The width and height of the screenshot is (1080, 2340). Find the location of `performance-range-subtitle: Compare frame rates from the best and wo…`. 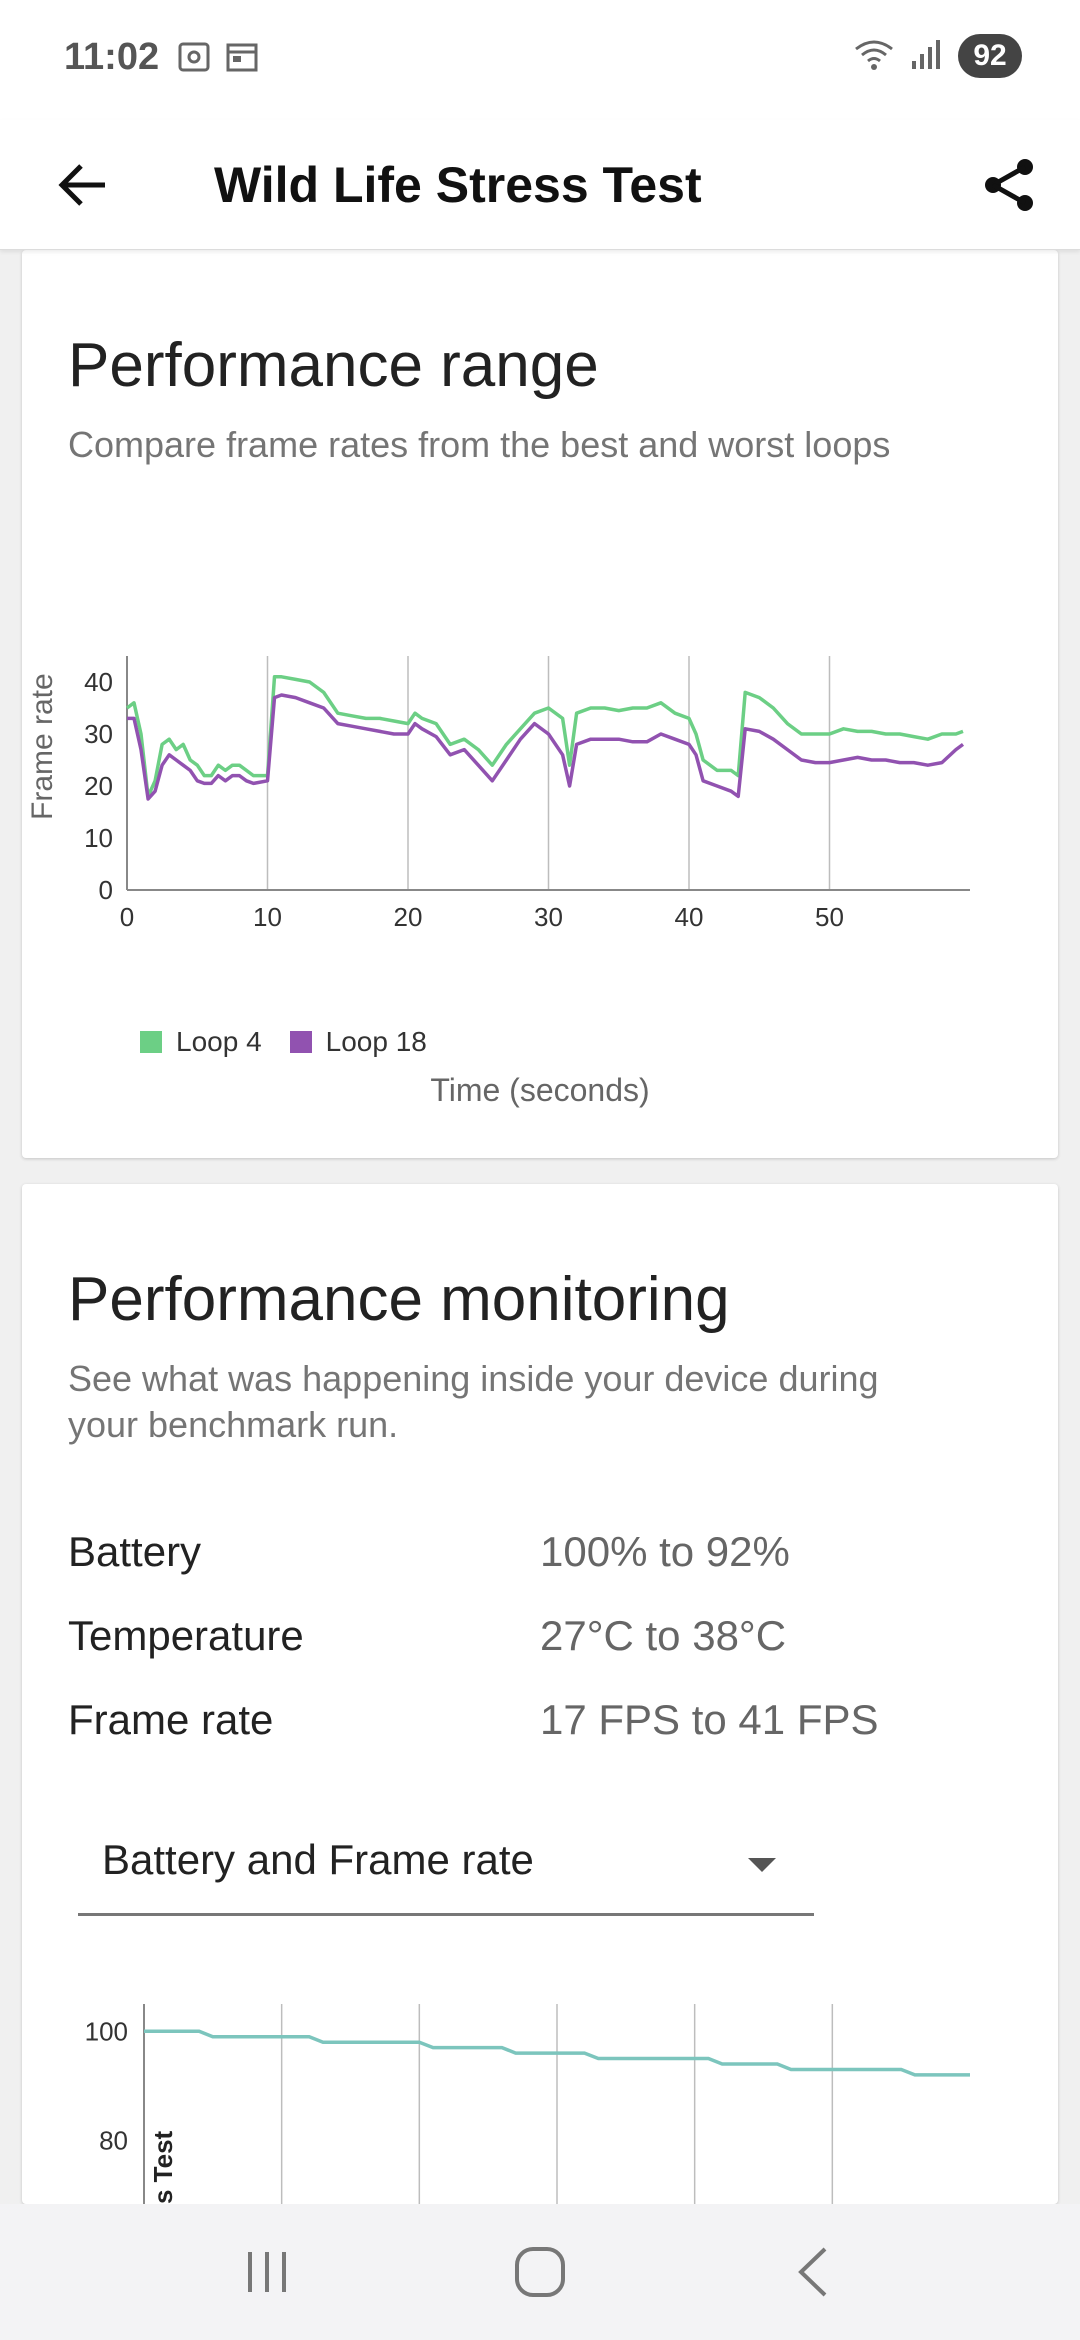

performance-range-subtitle: Compare frame rates from the best and wo… is located at coordinates (479, 444).